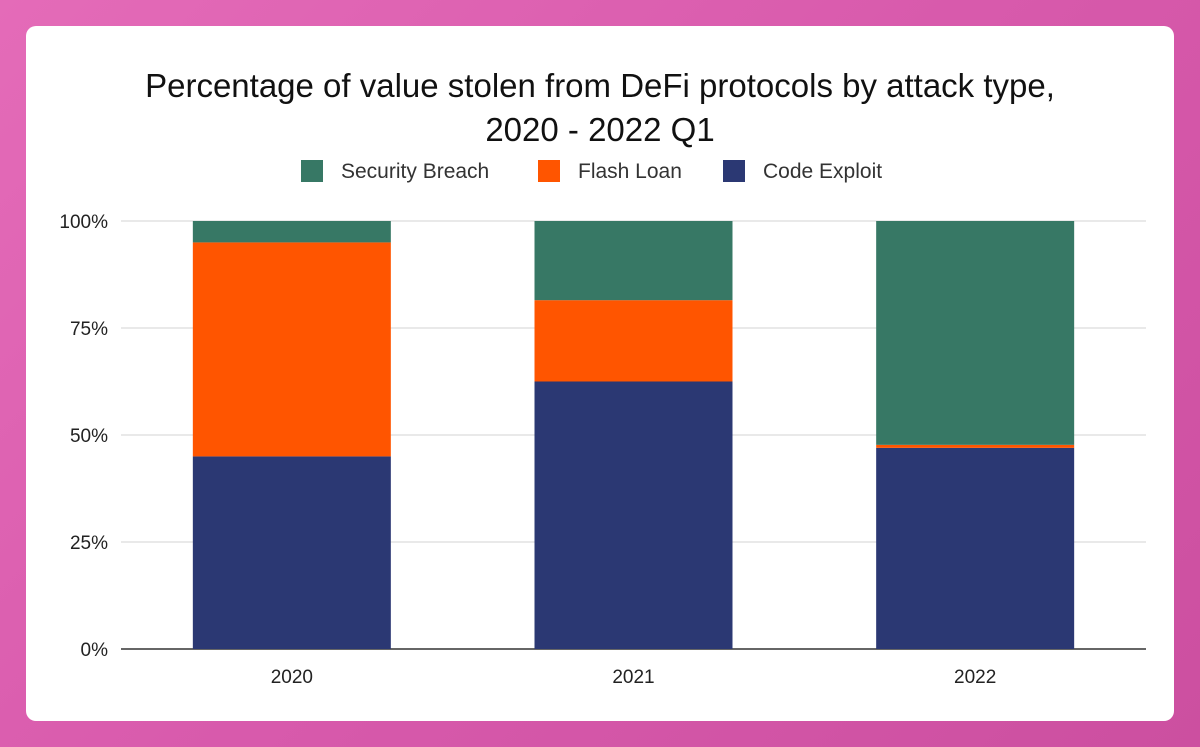  I want to click on y-tick-label: 100%, so click(83, 222).